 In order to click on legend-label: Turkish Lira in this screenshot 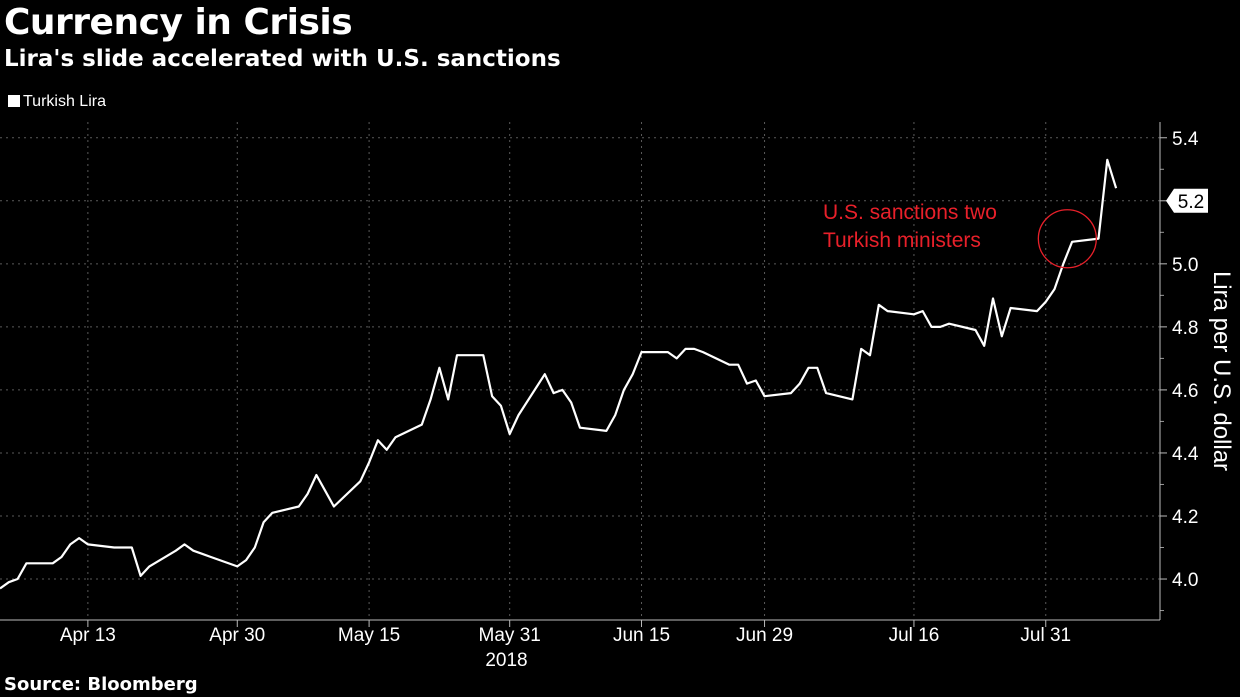, I will do `click(64, 101)`.